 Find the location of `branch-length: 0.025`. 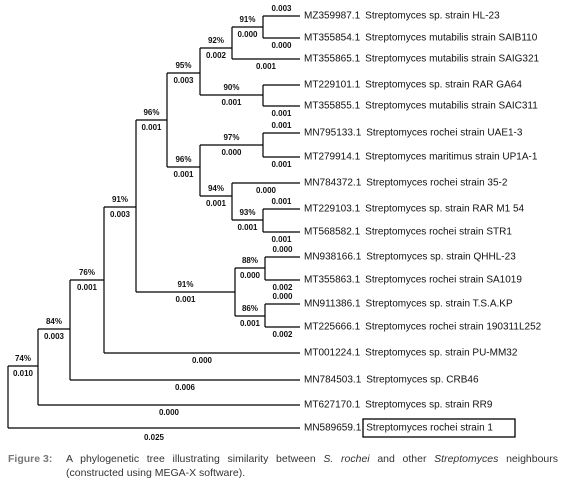

branch-length: 0.025 is located at coordinates (154, 437).